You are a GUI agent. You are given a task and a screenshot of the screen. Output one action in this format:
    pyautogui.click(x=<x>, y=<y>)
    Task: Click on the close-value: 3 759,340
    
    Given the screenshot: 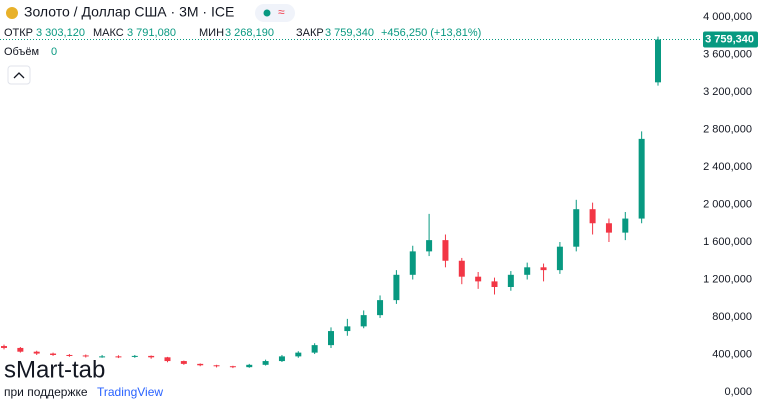 What is the action you would take?
    pyautogui.click(x=349, y=33)
    